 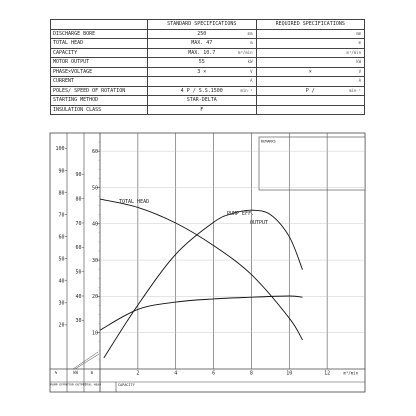 What do you see at coordinates (312, 163) in the screenshot?
I see `remarks-box` at bounding box center [312, 163].